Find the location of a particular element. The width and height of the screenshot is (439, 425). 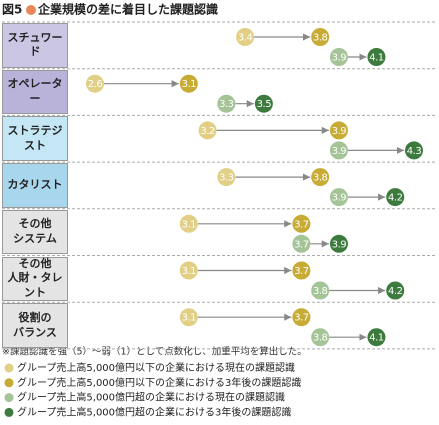

category-label: スチュワード is located at coordinates (35, 45).